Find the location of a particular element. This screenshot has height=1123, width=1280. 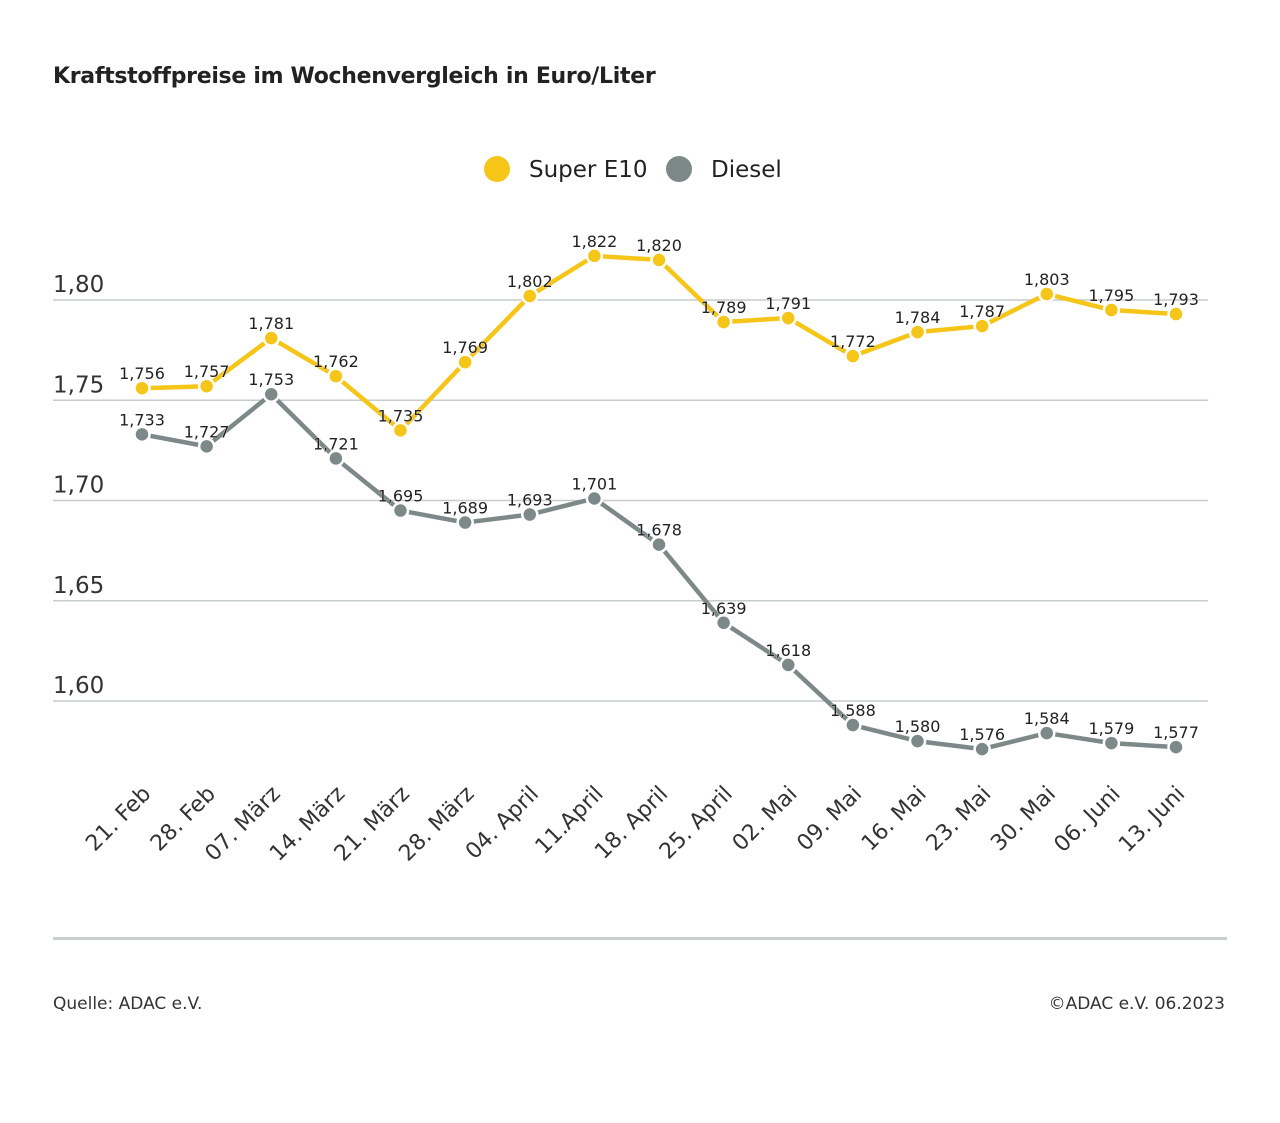

data-label: 1,787 is located at coordinates (982, 311).